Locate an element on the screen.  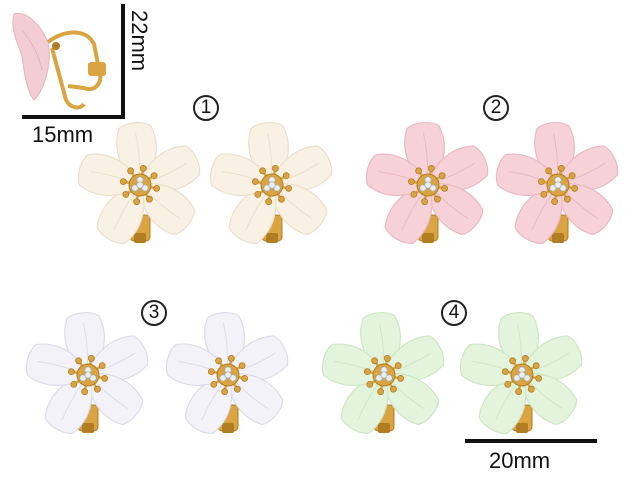
scale-label: 20mm is located at coordinates (520, 460).